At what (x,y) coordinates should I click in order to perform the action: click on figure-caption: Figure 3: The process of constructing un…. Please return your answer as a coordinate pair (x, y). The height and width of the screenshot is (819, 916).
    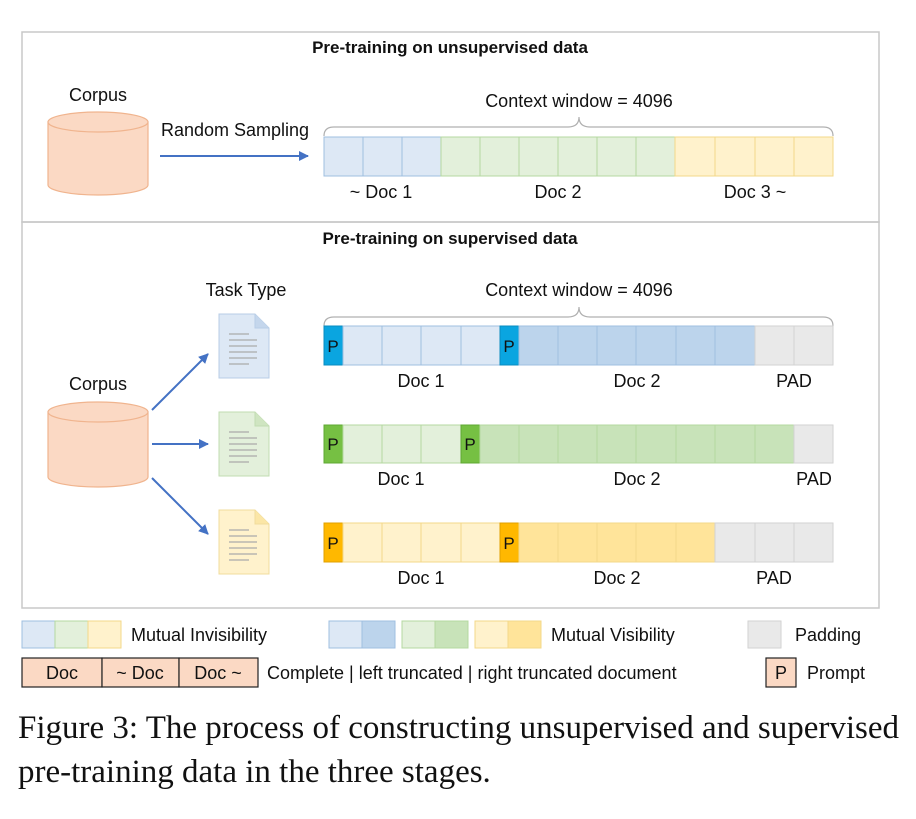
    Looking at the image, I should click on (459, 750).